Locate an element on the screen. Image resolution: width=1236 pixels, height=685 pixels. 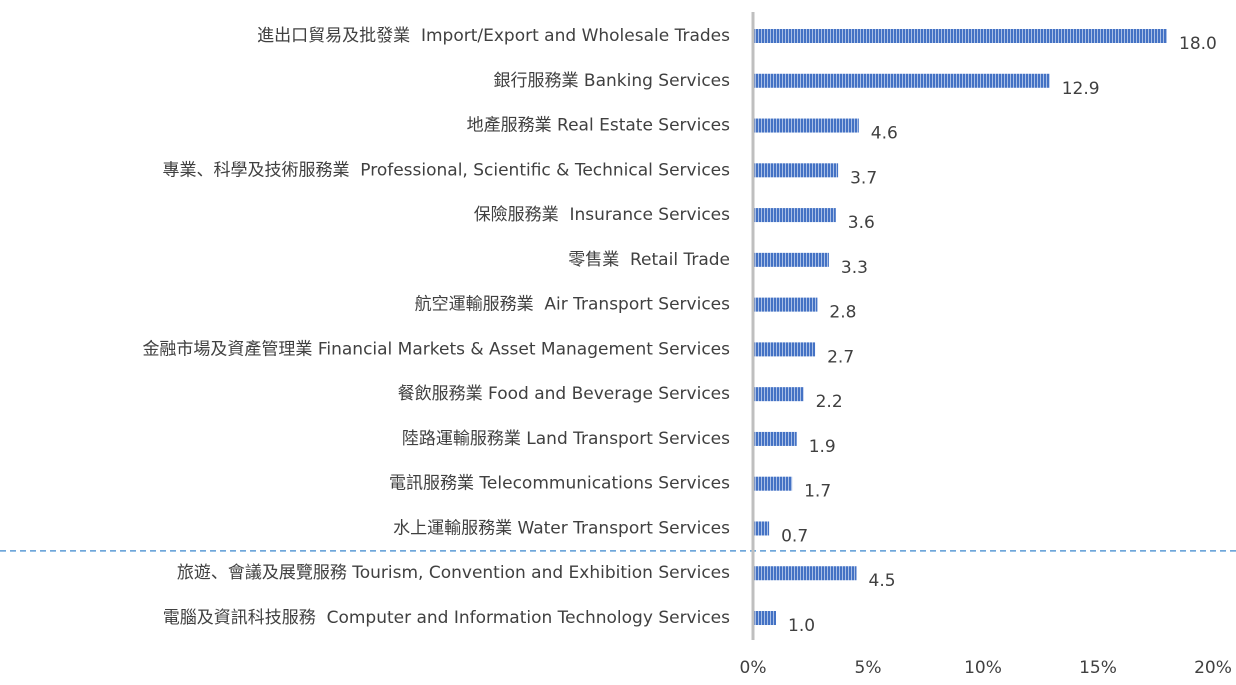
x-tick-label: 0% is located at coordinates (753, 668).